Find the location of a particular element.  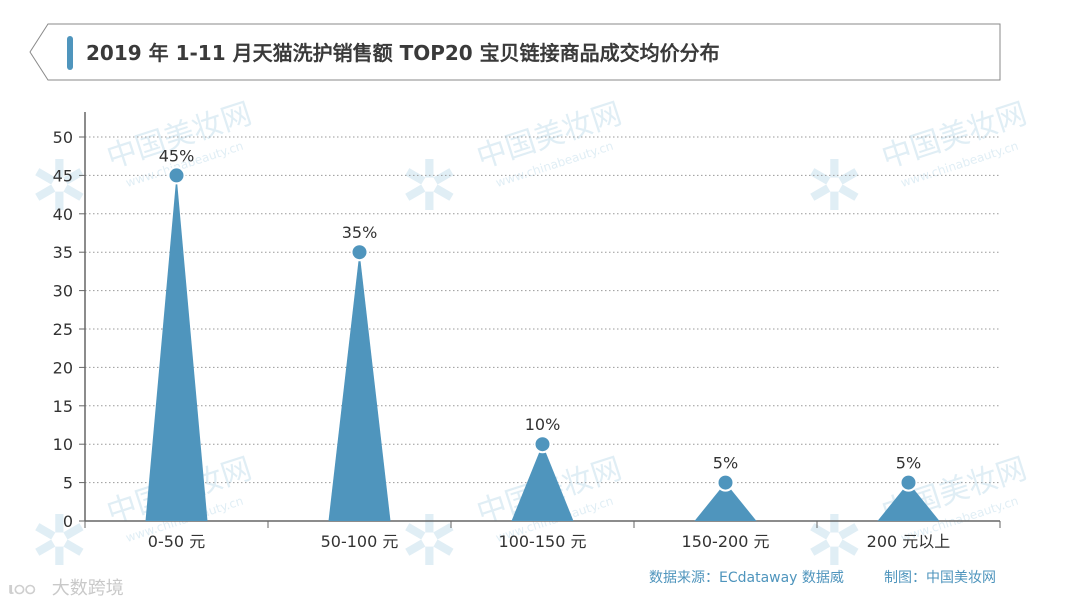

data-label: 45% is located at coordinates (177, 155).